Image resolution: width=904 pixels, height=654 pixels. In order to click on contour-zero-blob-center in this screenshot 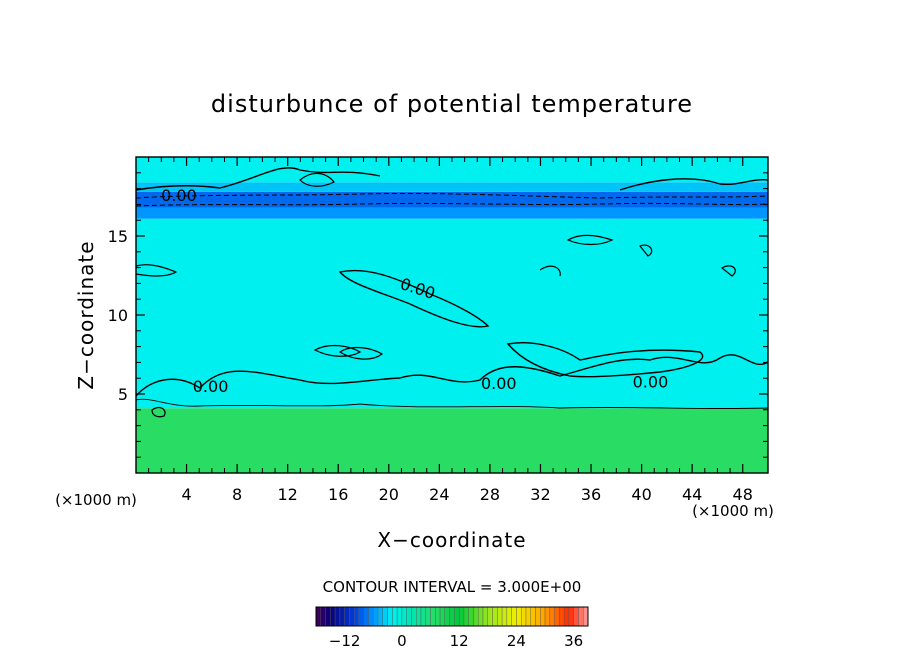, I will do `click(414, 298)`.